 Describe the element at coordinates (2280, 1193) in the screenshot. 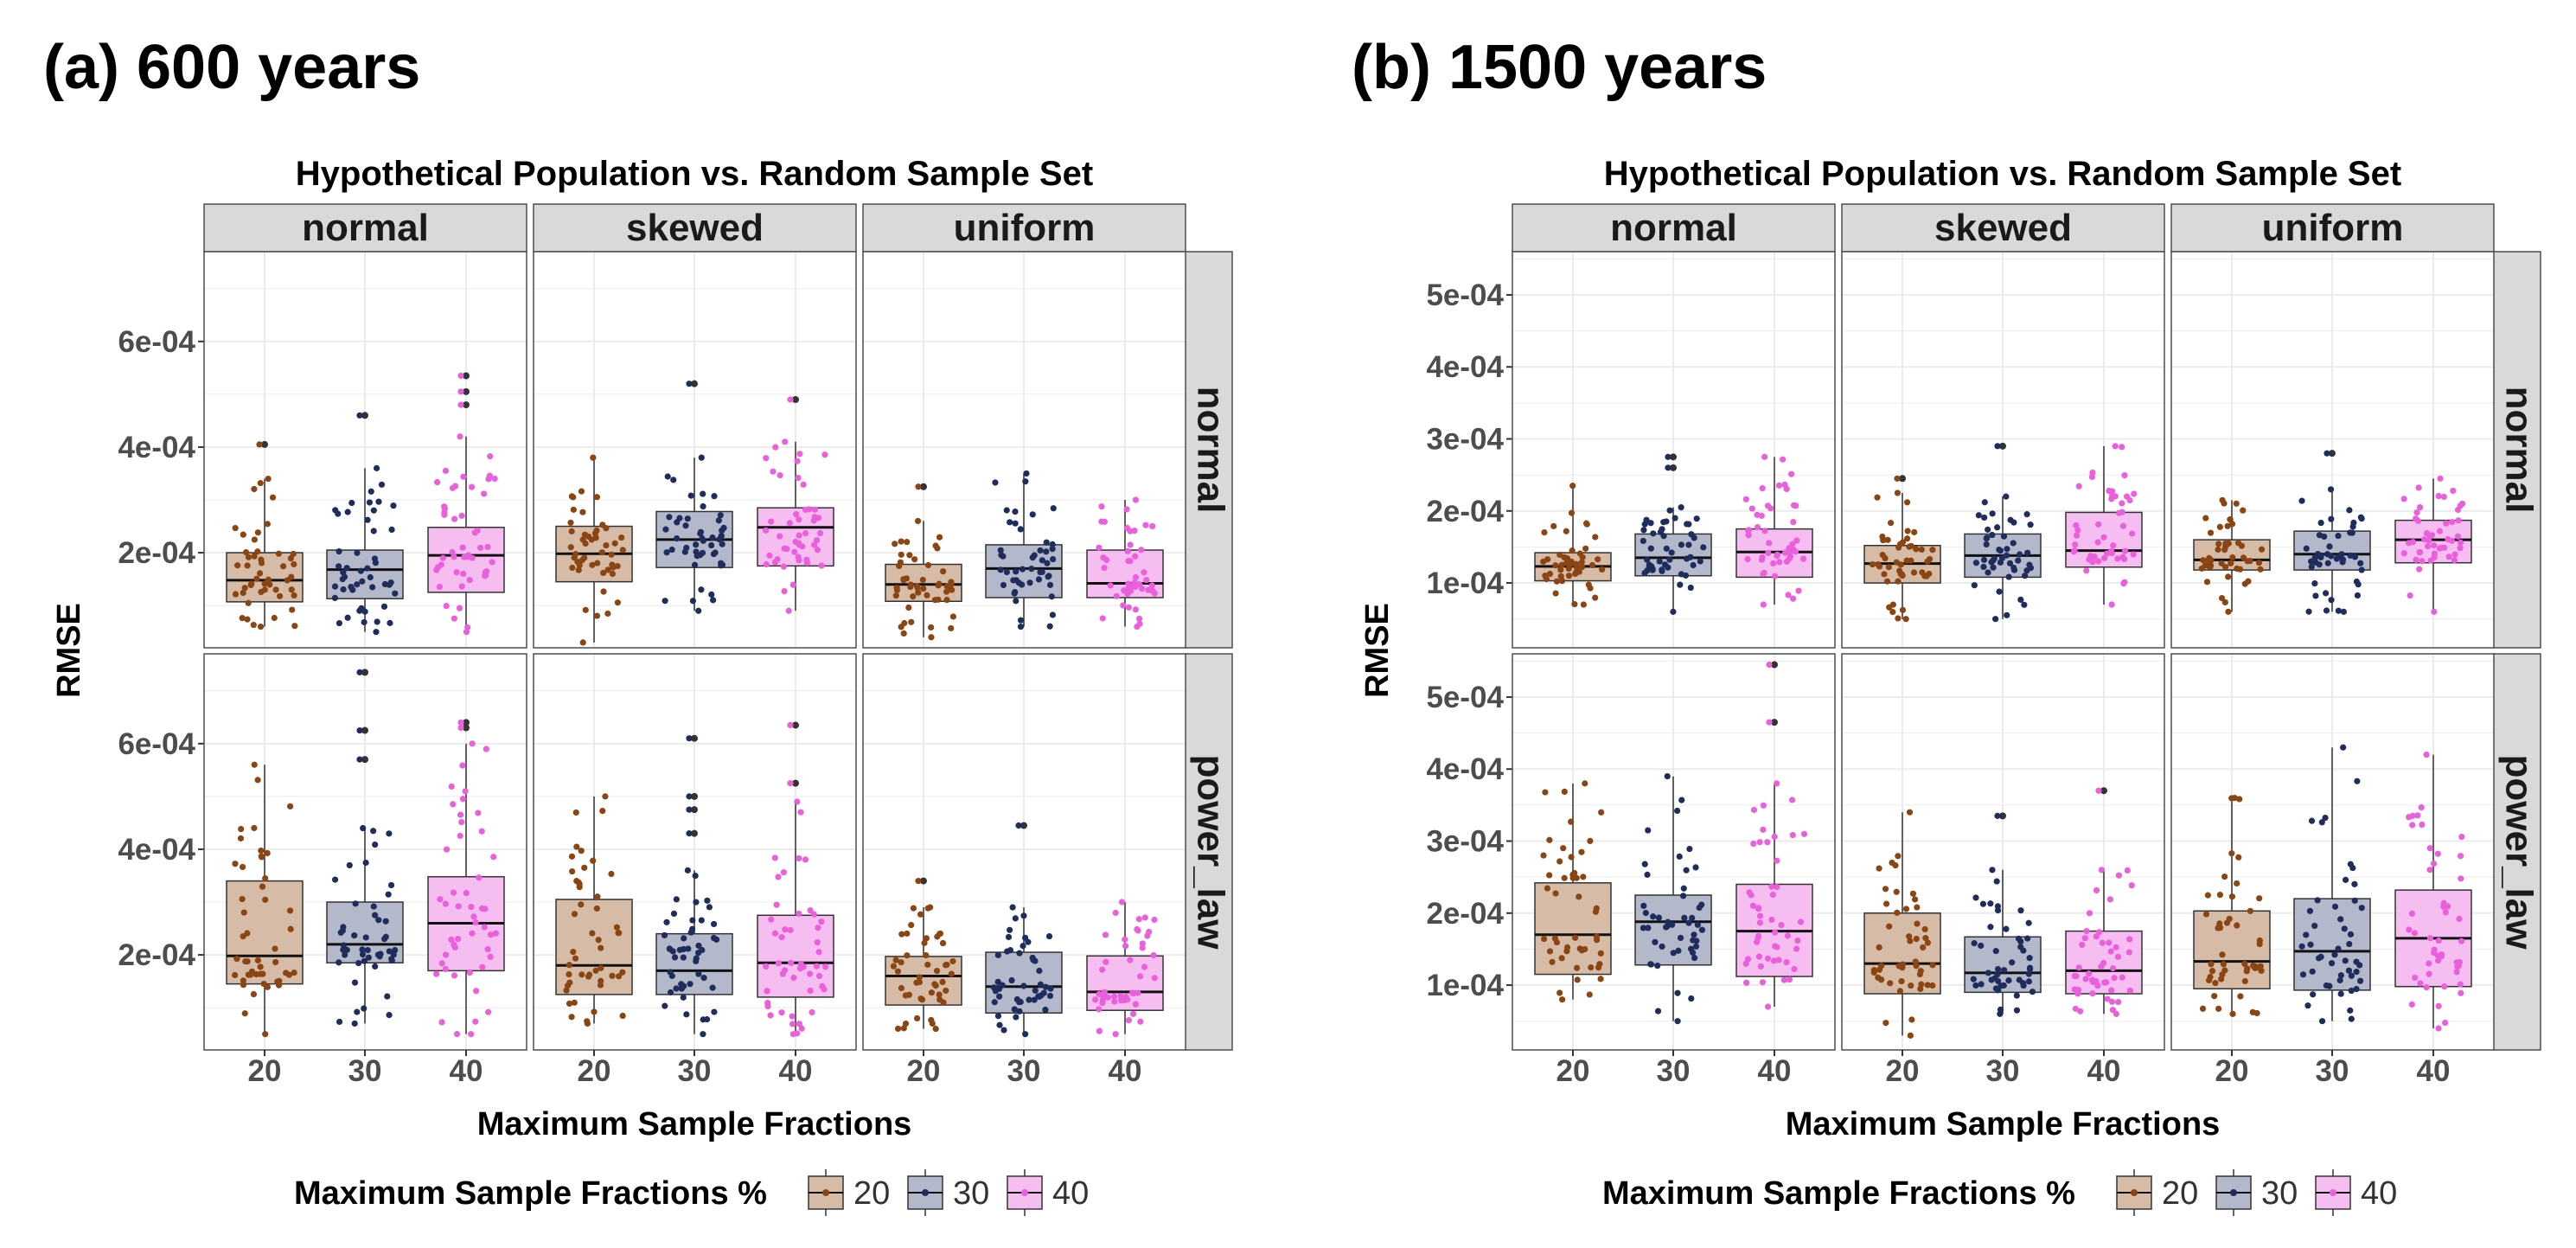

I see `legend-label: 30` at that location.